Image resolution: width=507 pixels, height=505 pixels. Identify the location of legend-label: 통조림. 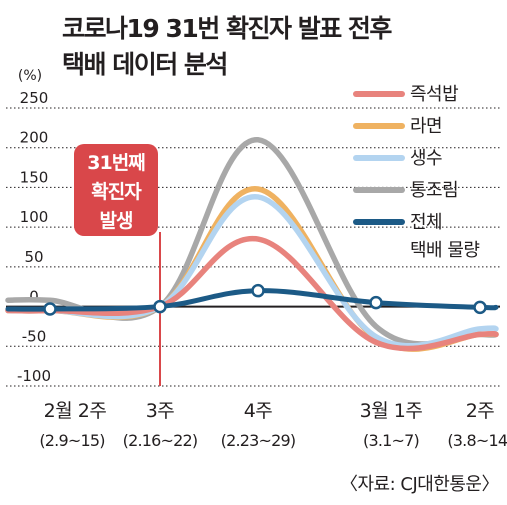
(434, 190).